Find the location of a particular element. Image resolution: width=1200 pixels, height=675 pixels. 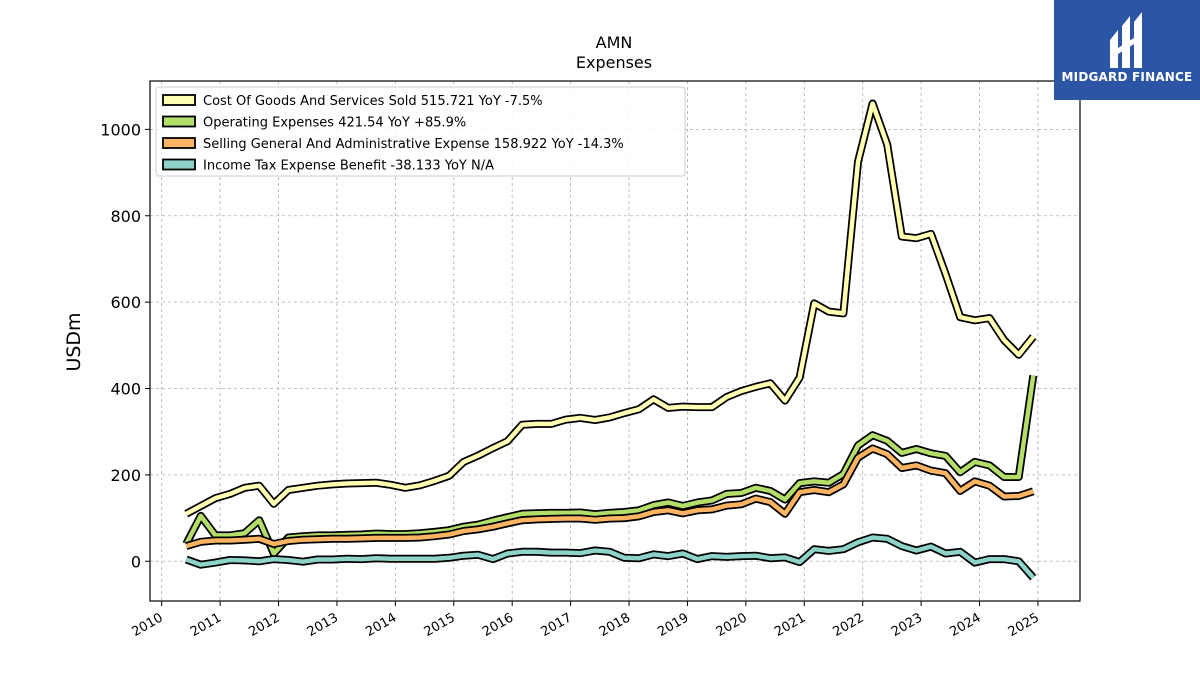

chart-subtitle: Expenses is located at coordinates (614, 62).